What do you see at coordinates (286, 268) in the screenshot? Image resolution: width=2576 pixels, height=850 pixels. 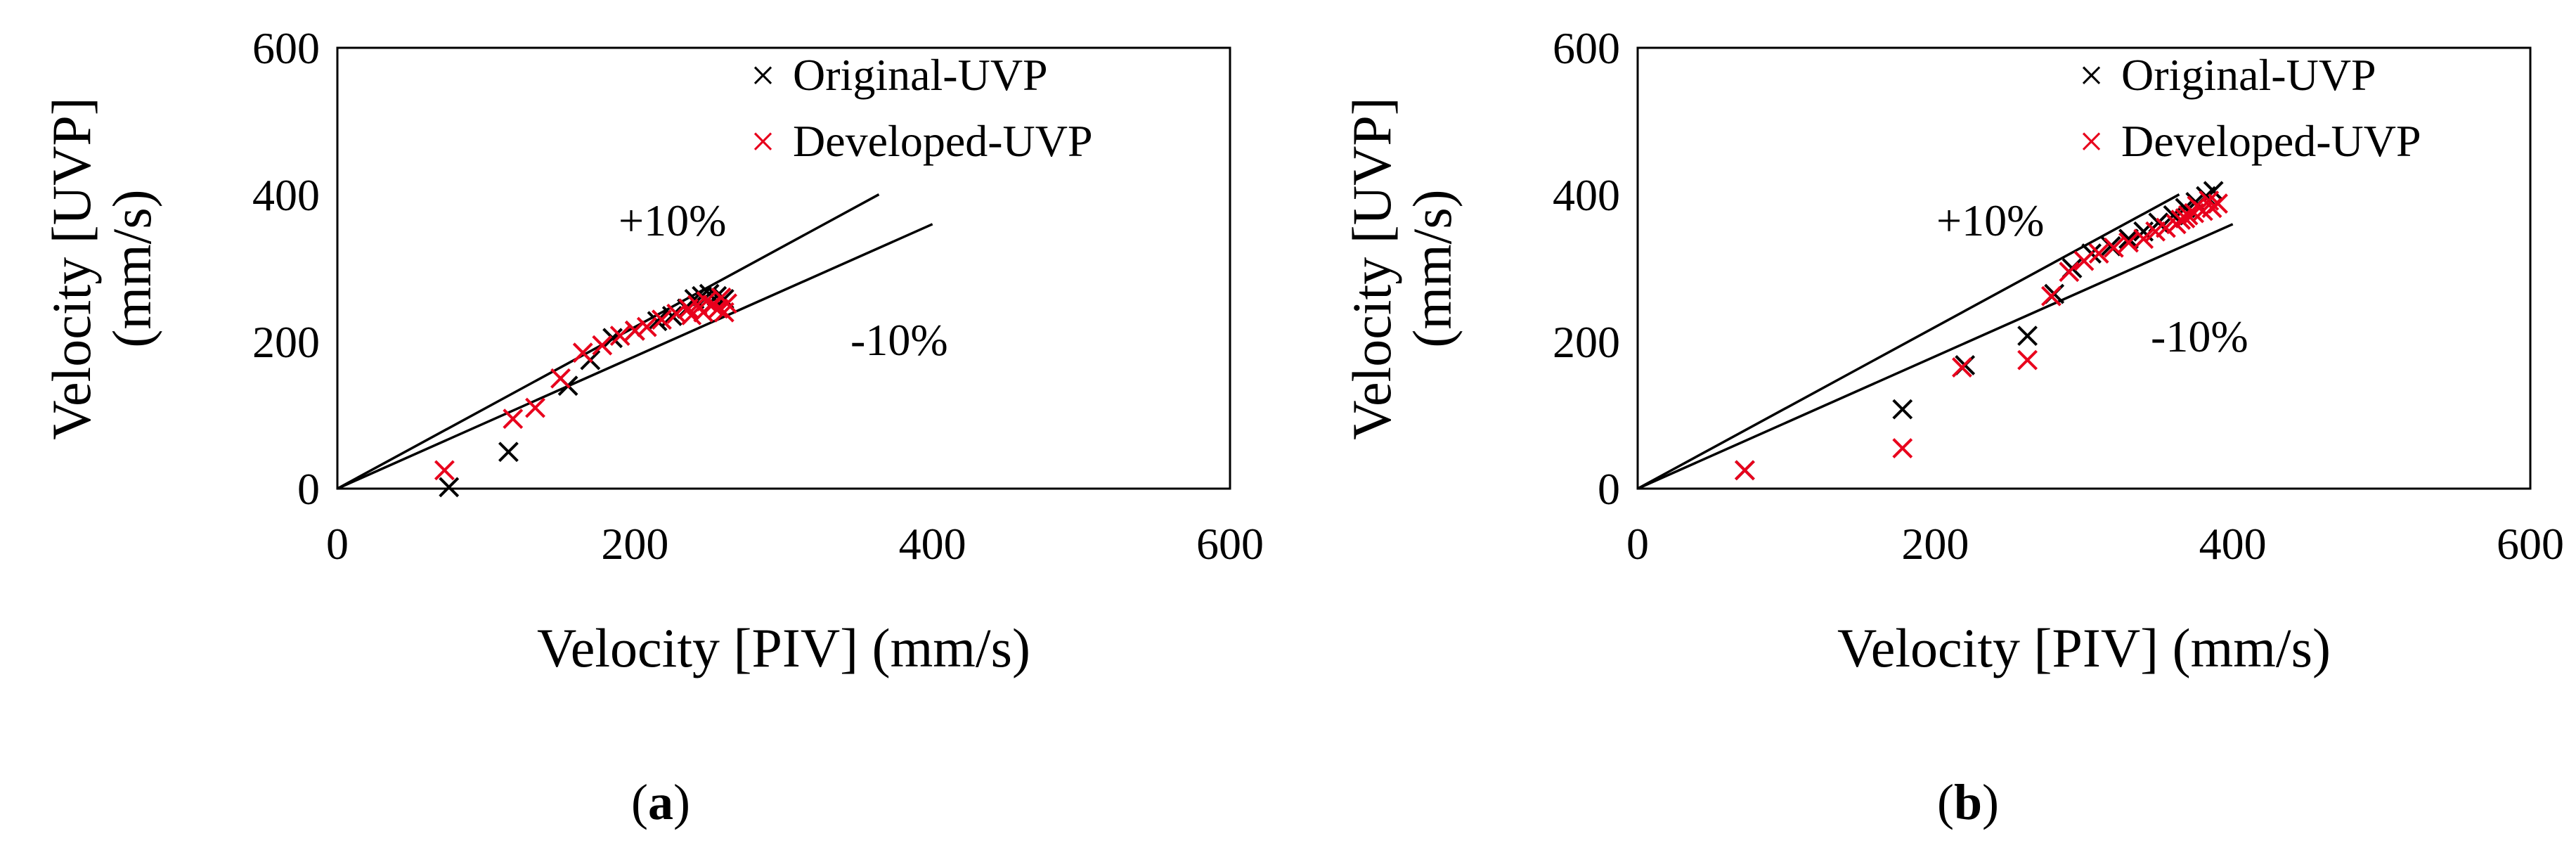 I see `y-tick-labels-a: 0 200 400 600` at bounding box center [286, 268].